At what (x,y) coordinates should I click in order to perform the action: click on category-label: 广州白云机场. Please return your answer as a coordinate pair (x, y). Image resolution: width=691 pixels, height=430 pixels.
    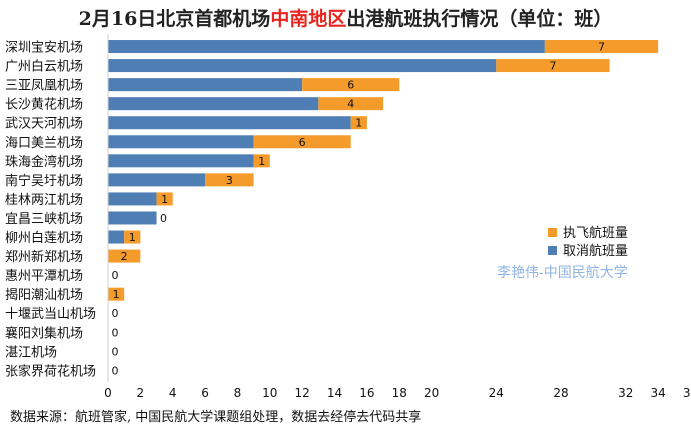
    Looking at the image, I should click on (44, 67).